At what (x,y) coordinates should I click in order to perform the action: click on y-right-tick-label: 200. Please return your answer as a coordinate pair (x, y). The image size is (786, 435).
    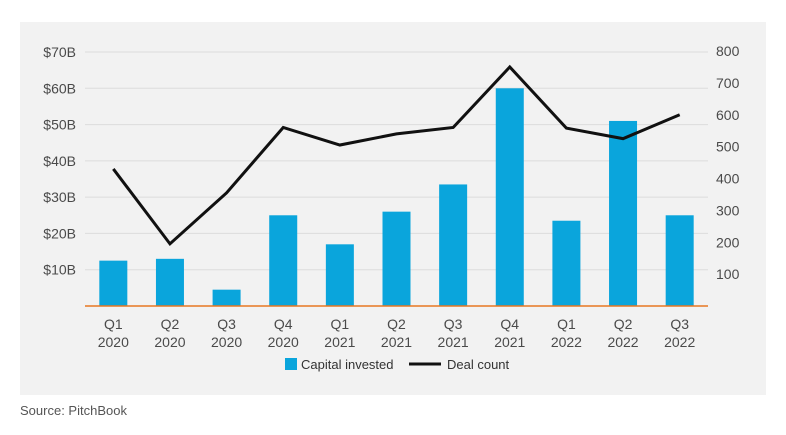
    Looking at the image, I should click on (728, 242).